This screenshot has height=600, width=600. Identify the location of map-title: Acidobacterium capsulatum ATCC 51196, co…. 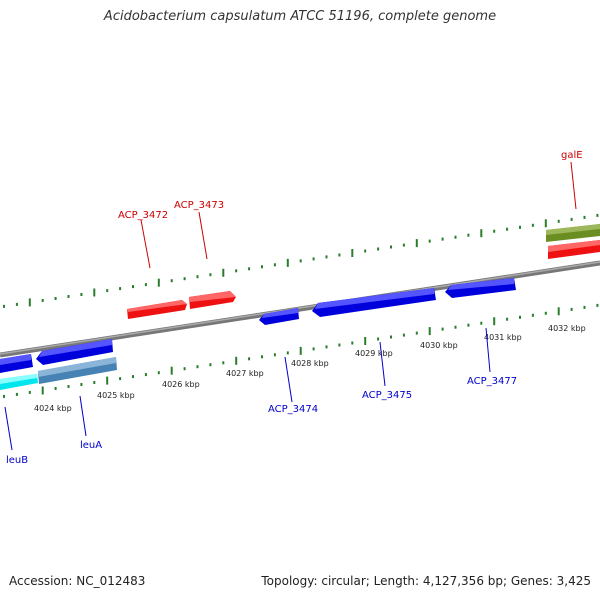
(300, 16).